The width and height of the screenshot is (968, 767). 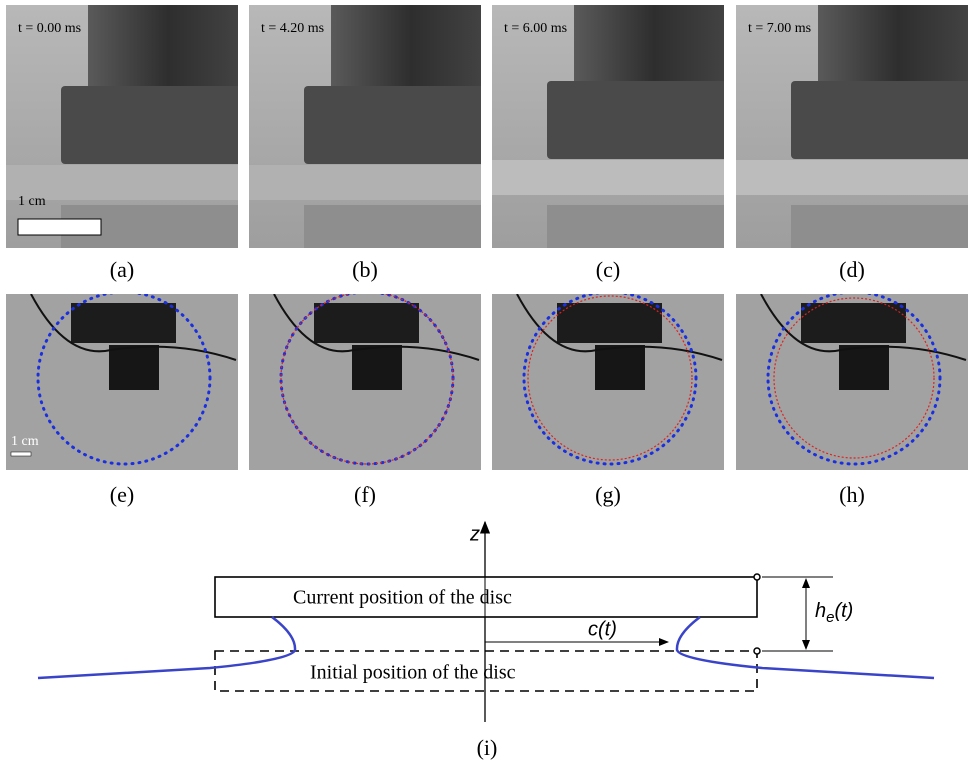 I want to click on initial-disc, so click(x=486, y=671).